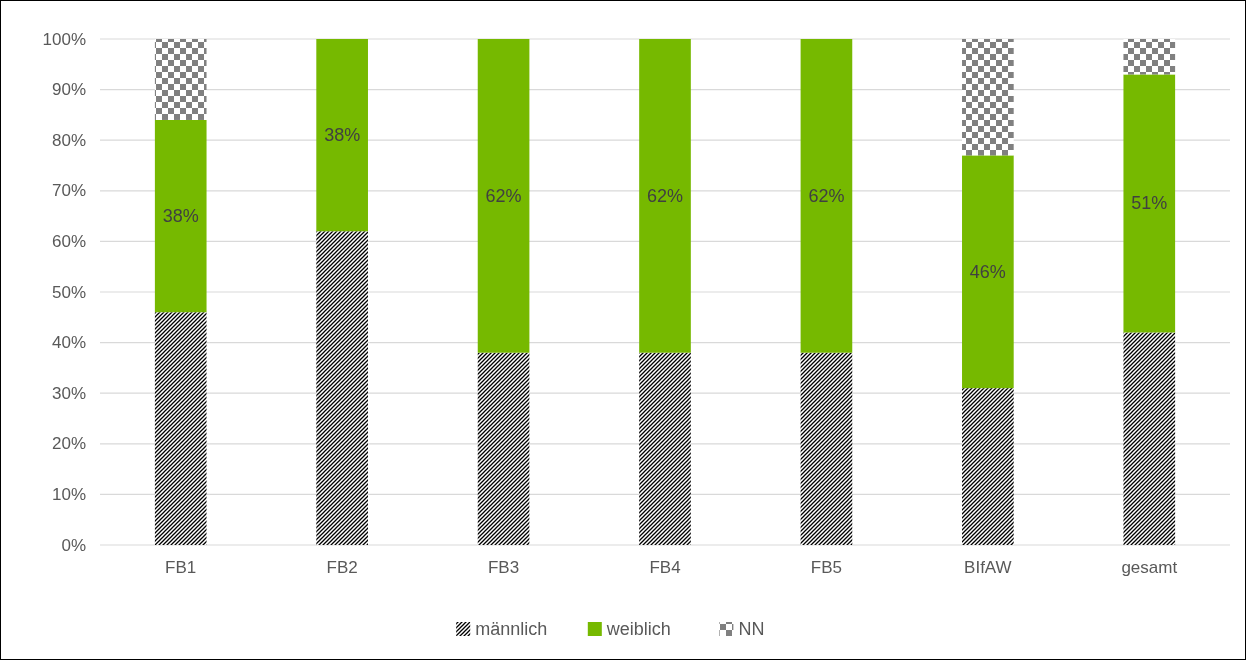 The image size is (1246, 660). Describe the element at coordinates (68, 140) in the screenshot. I see `y-tick-label: 80%` at that location.